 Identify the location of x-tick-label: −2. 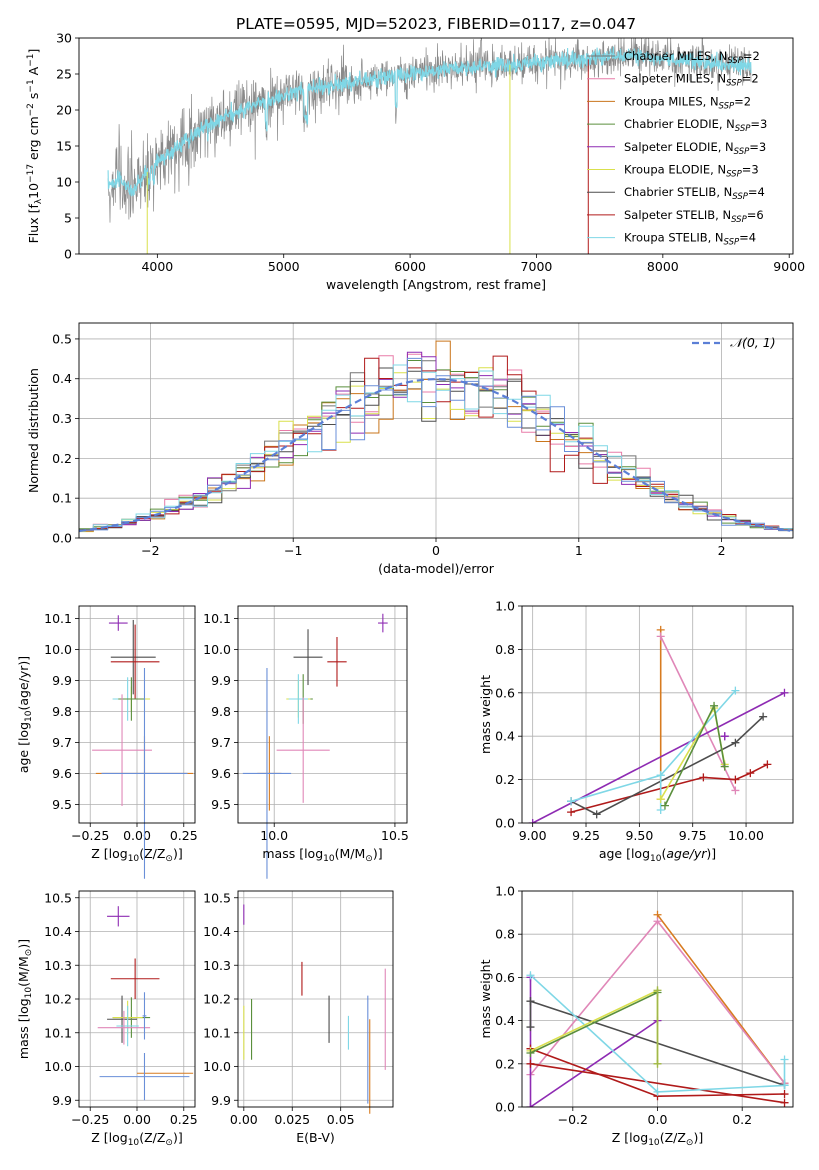
(150, 550).